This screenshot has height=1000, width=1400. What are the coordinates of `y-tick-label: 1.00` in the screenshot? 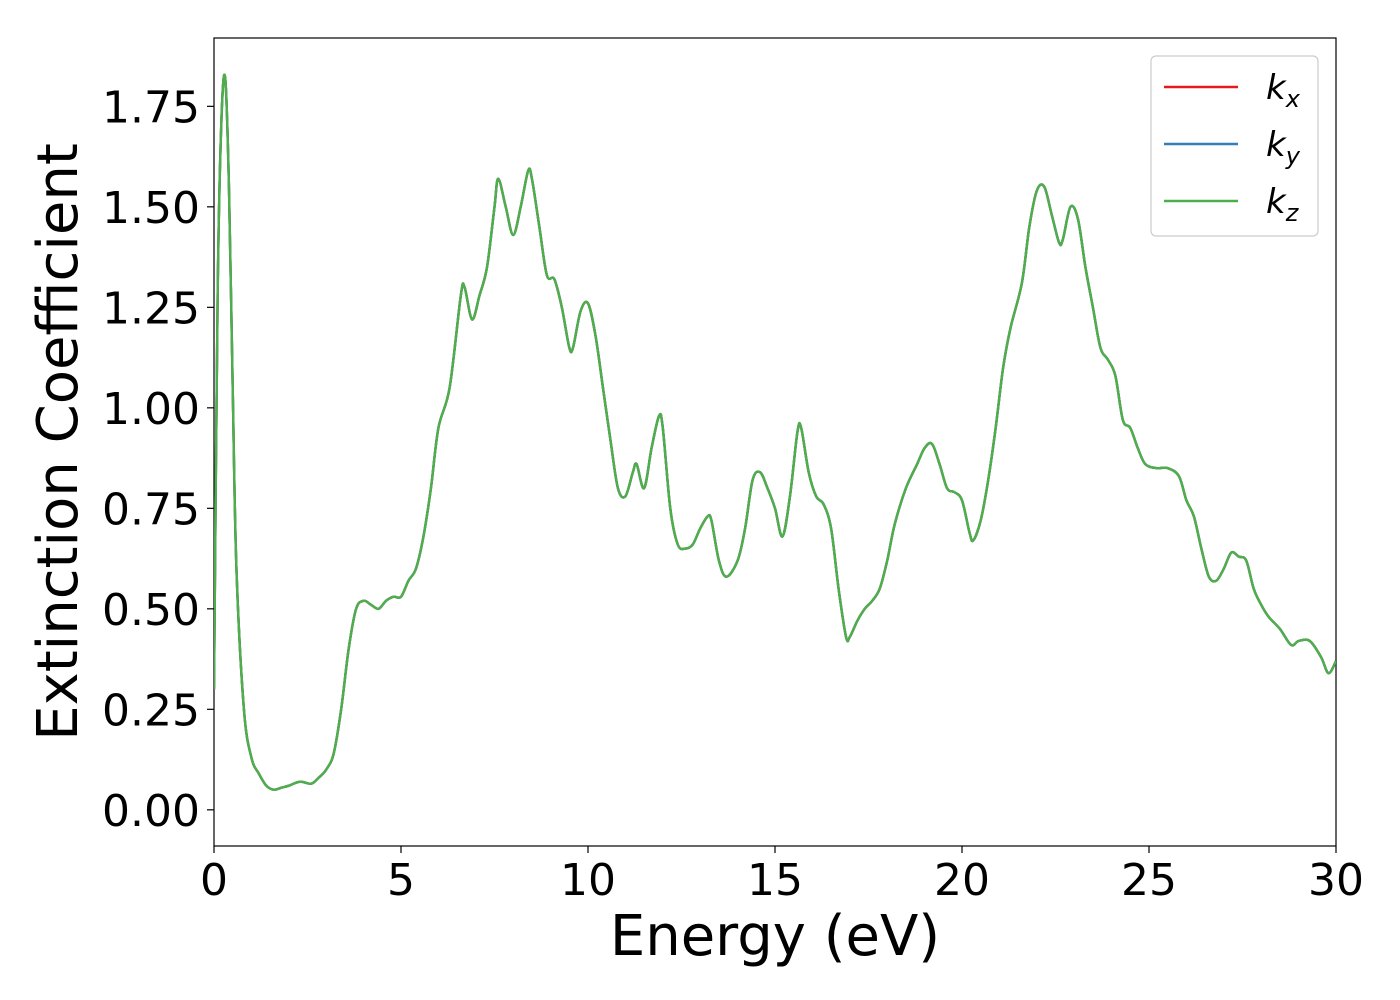 It's located at (151, 409).